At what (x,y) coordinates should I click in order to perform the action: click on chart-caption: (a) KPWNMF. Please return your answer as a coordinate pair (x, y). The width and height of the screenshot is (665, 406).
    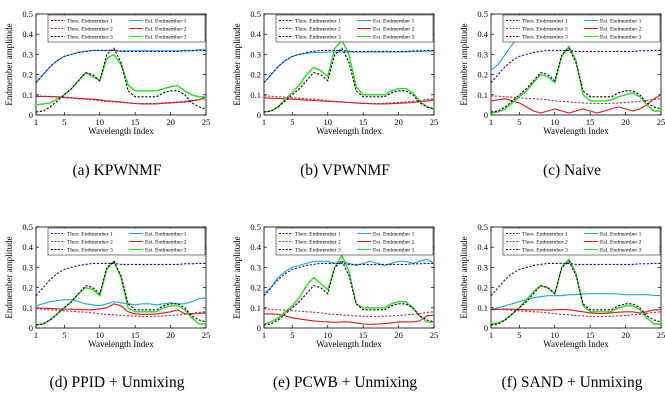
    Looking at the image, I should click on (117, 170).